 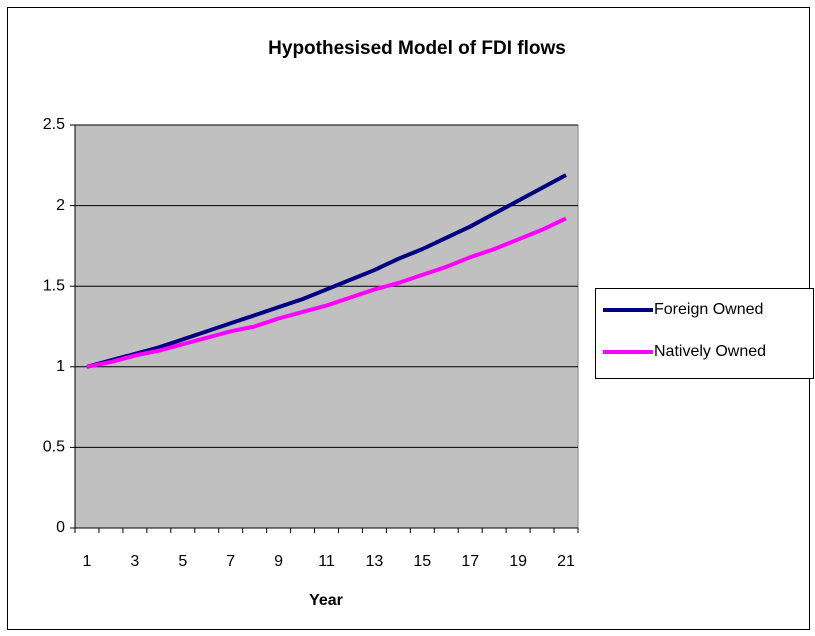 I want to click on y-tick-label: 1.5, so click(x=54, y=285).